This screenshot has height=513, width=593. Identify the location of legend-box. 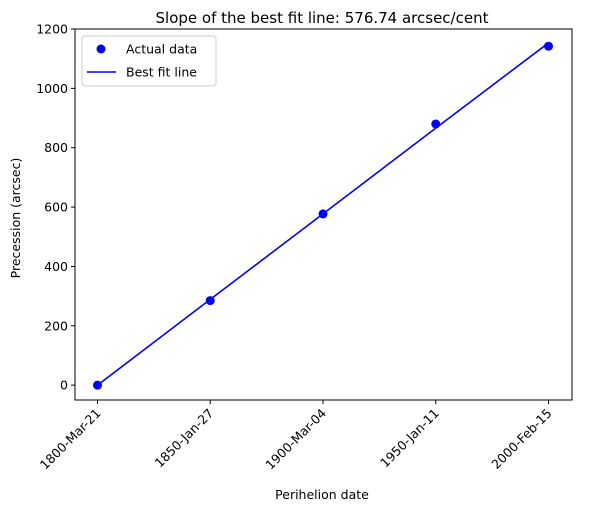
(149, 61).